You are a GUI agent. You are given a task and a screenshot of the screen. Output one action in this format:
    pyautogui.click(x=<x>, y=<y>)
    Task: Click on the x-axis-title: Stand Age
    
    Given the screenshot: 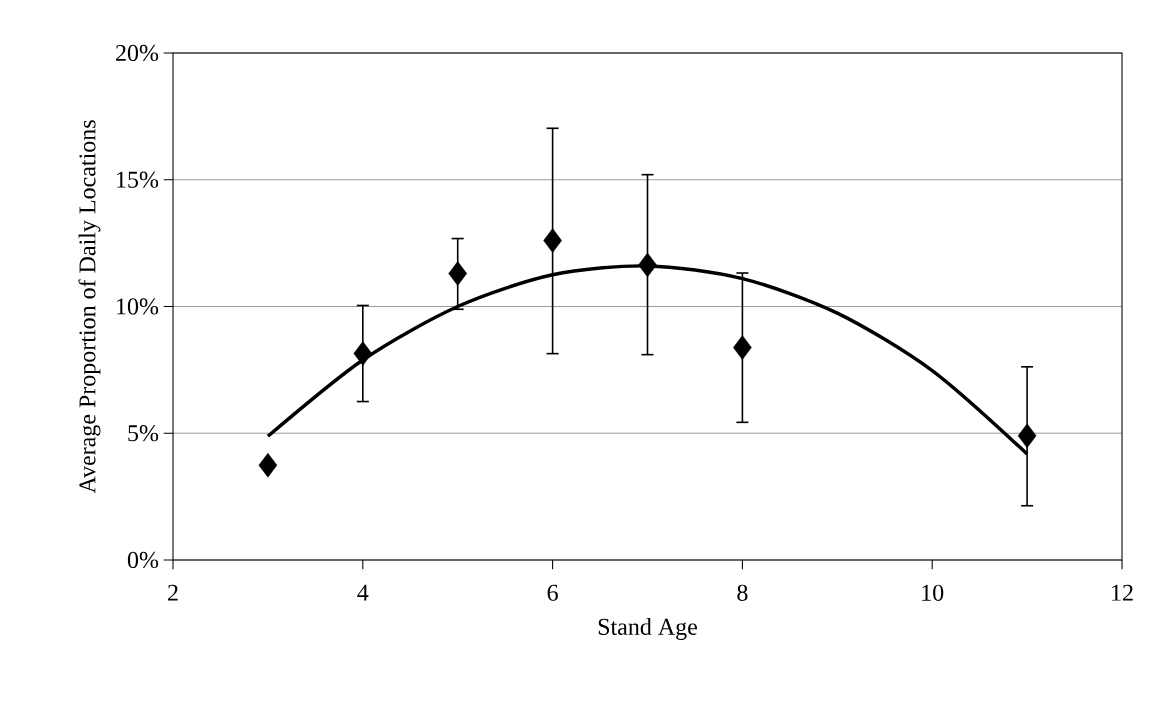 What is the action you would take?
    pyautogui.click(x=648, y=629)
    